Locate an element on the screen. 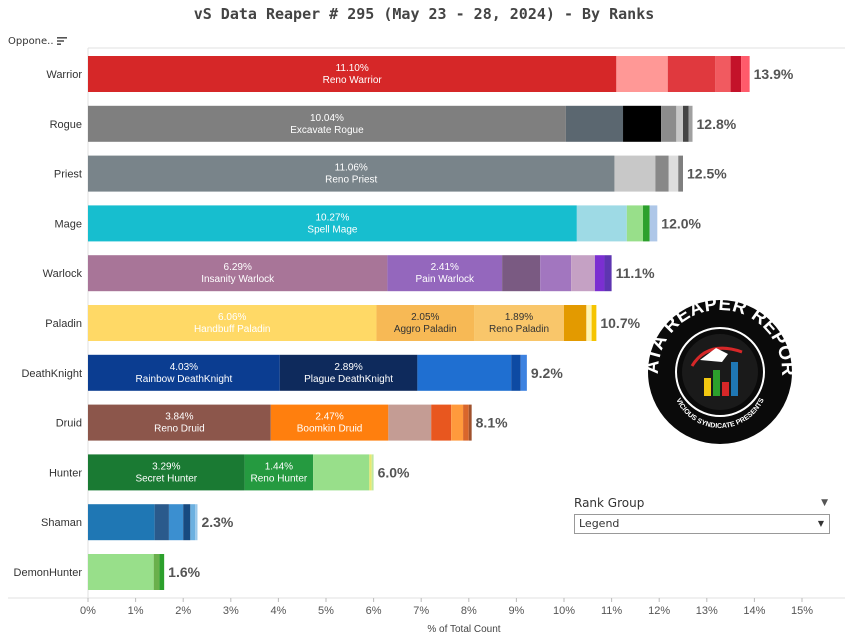 The height and width of the screenshot is (641, 848). x-tick-label: 12% is located at coordinates (659, 611).